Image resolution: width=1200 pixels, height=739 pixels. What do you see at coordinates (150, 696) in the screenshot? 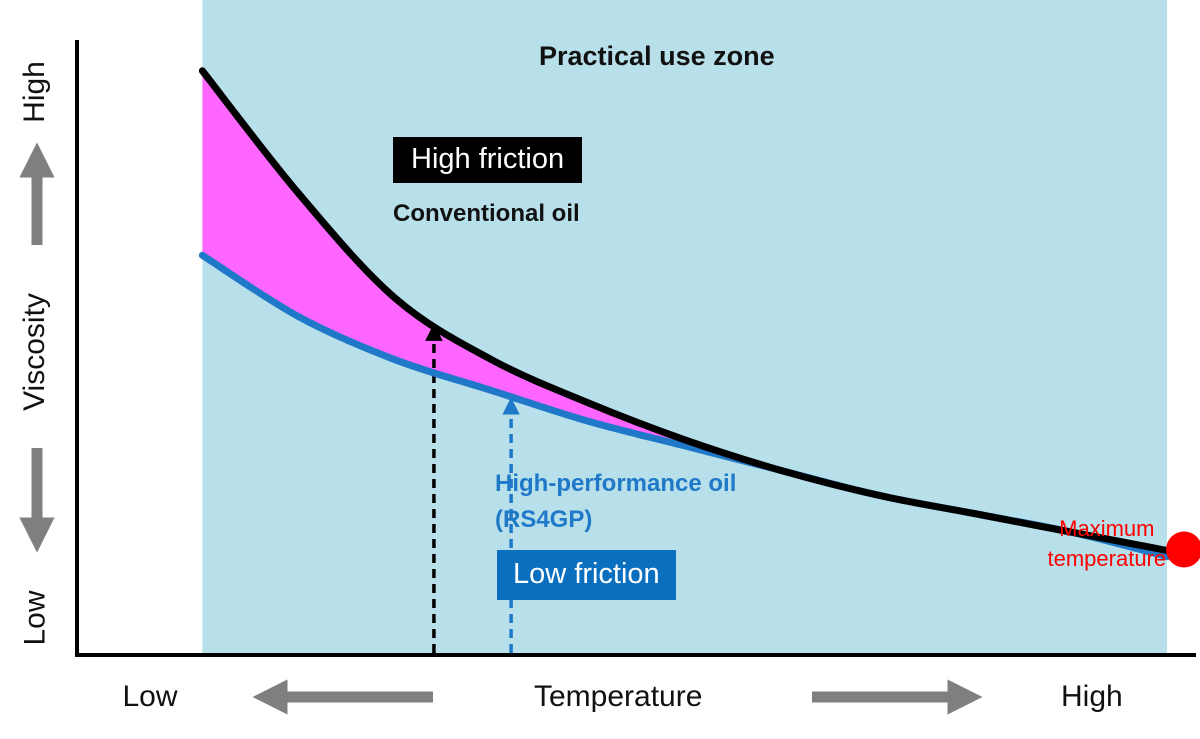
I see `x-tick-low: Low` at bounding box center [150, 696].